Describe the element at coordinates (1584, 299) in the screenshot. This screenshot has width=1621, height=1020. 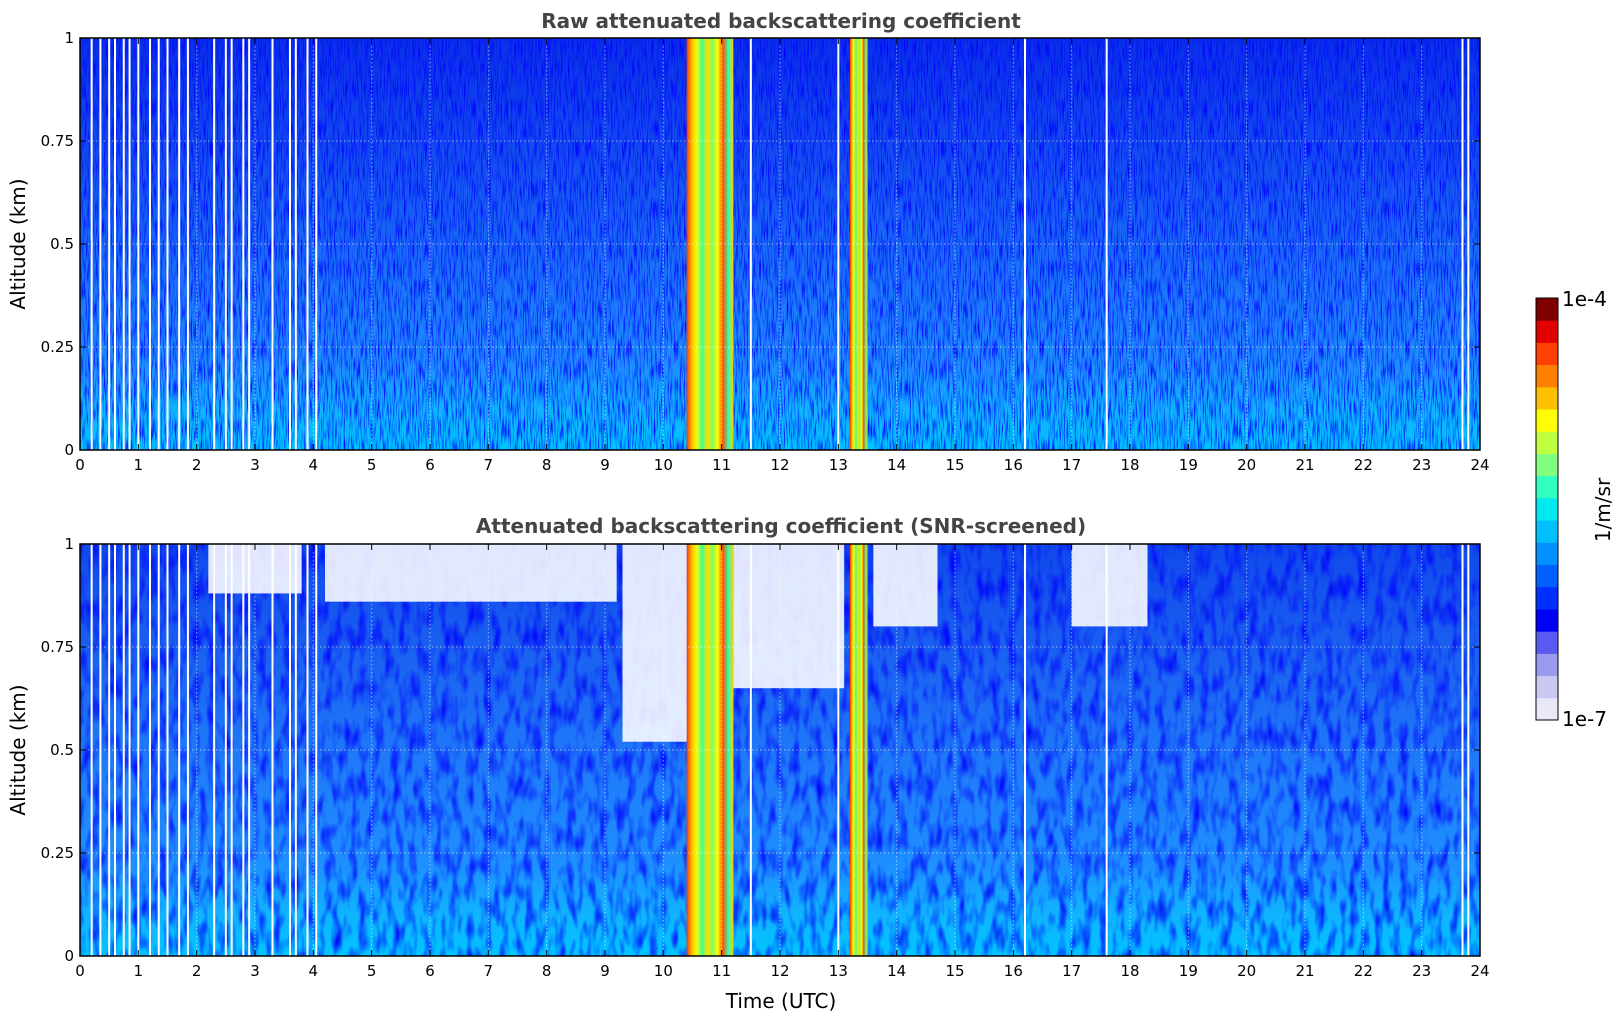
I see `colorbar-max-label: 1e-4` at that location.